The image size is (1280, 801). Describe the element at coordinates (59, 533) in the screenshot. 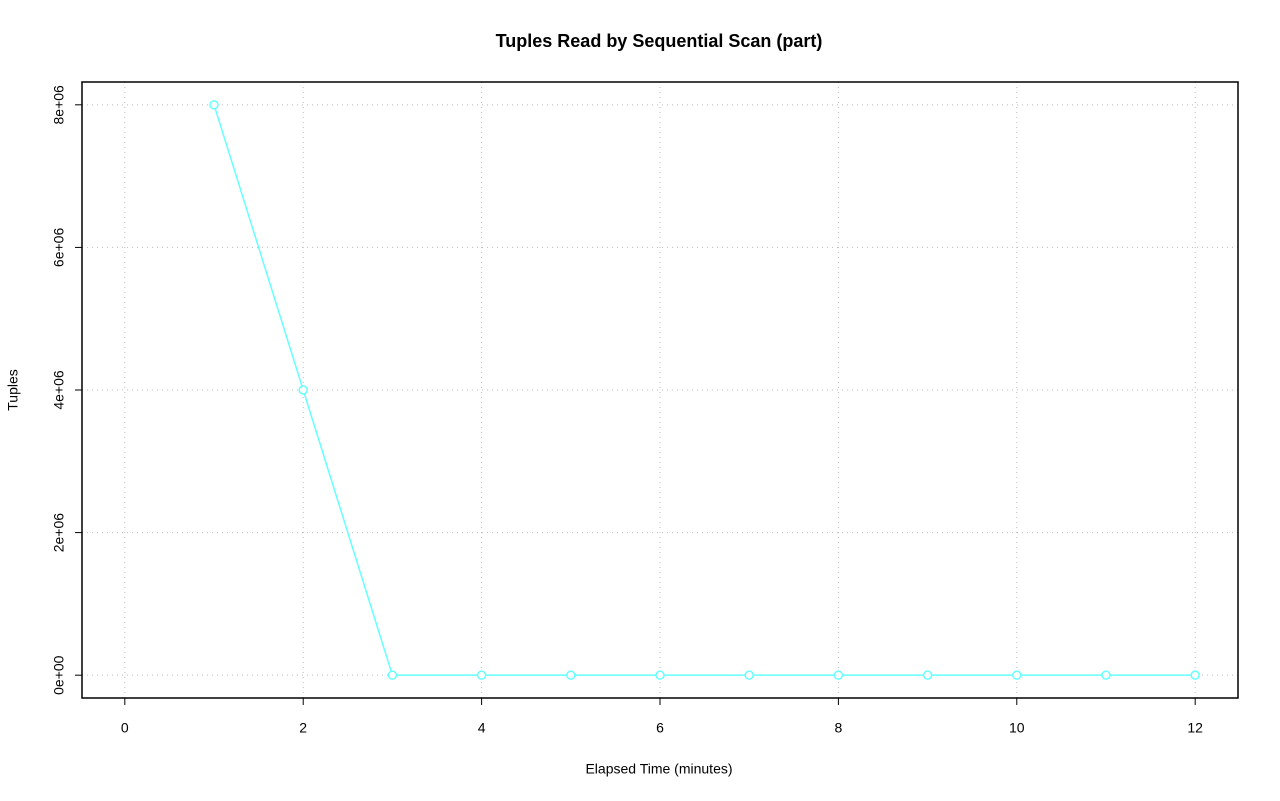

I see `y-tick-label: 2e+06` at that location.